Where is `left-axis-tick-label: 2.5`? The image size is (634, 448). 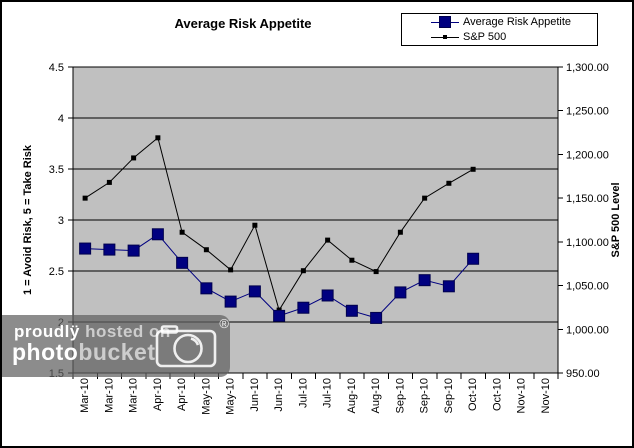
left-axis-tick-label: 2.5 is located at coordinates (56, 272).